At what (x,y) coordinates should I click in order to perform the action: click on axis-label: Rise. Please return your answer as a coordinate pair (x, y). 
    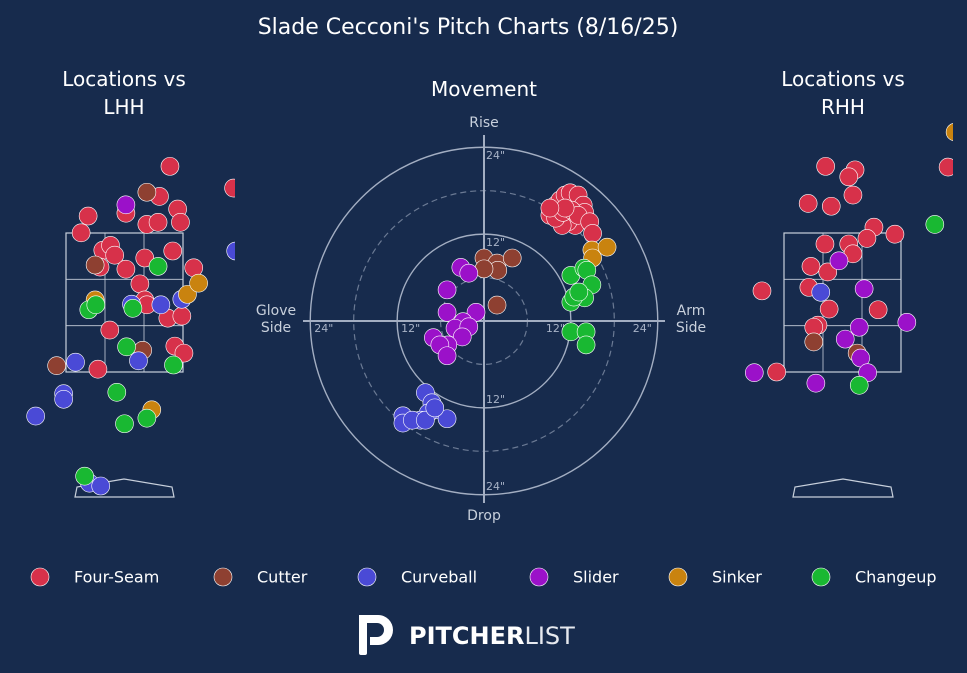
    Looking at the image, I should click on (484, 123).